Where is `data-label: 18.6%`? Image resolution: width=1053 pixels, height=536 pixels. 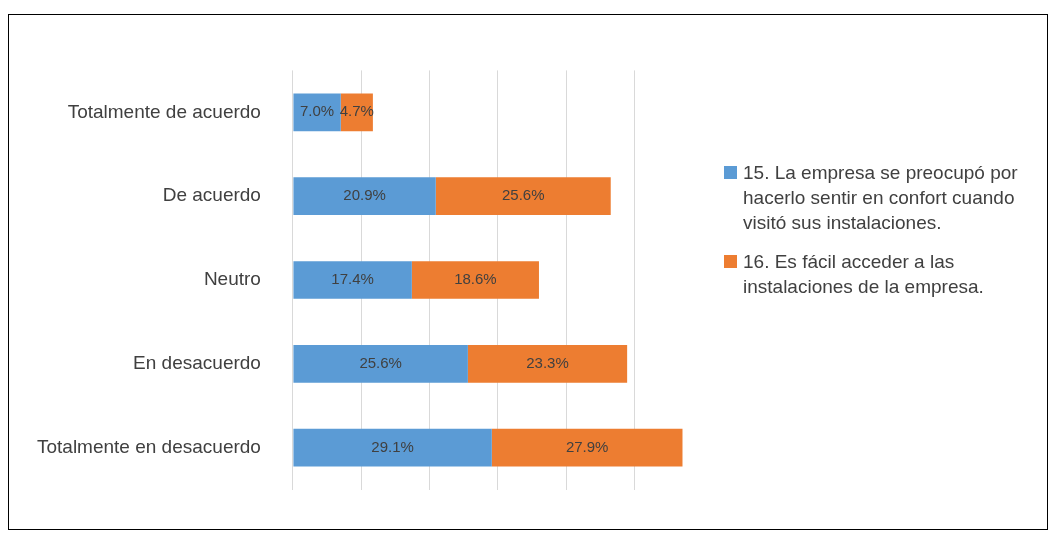 data-label: 18.6% is located at coordinates (475, 279).